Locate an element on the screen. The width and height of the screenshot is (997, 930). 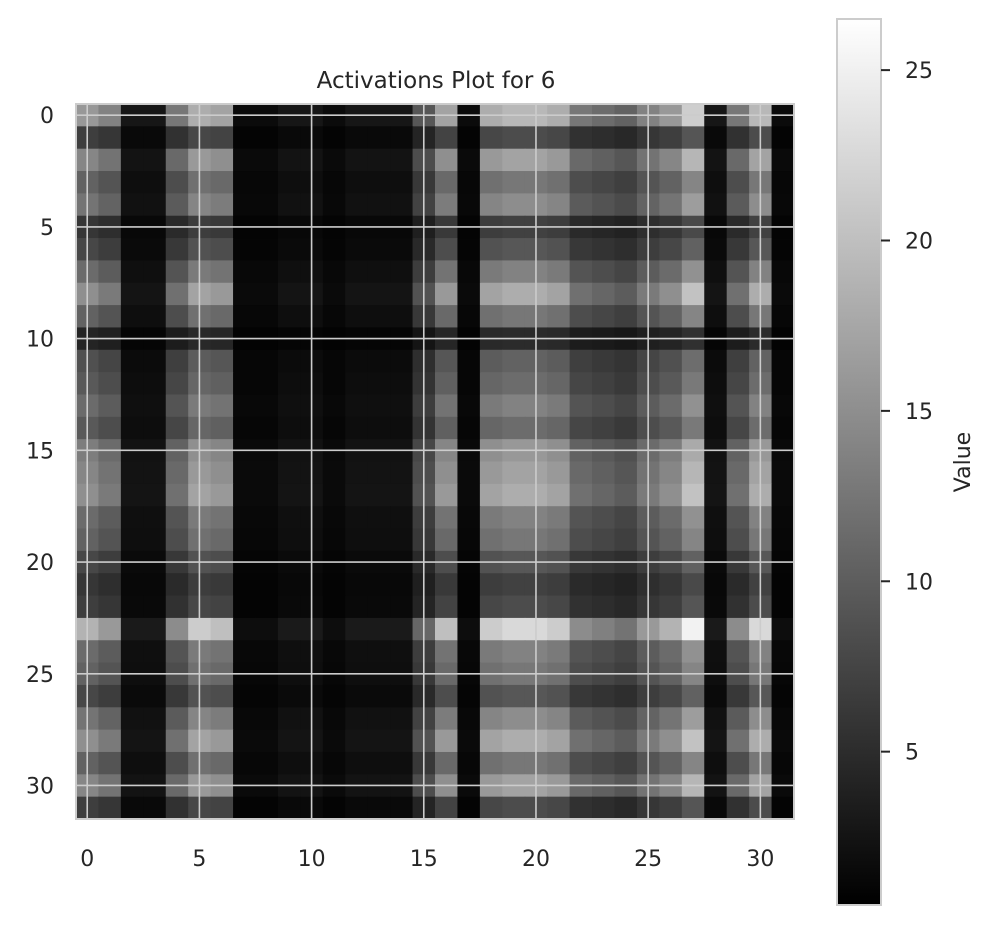
colorbar-ticks: 5 10 15 20 25 is located at coordinates (907, 412).